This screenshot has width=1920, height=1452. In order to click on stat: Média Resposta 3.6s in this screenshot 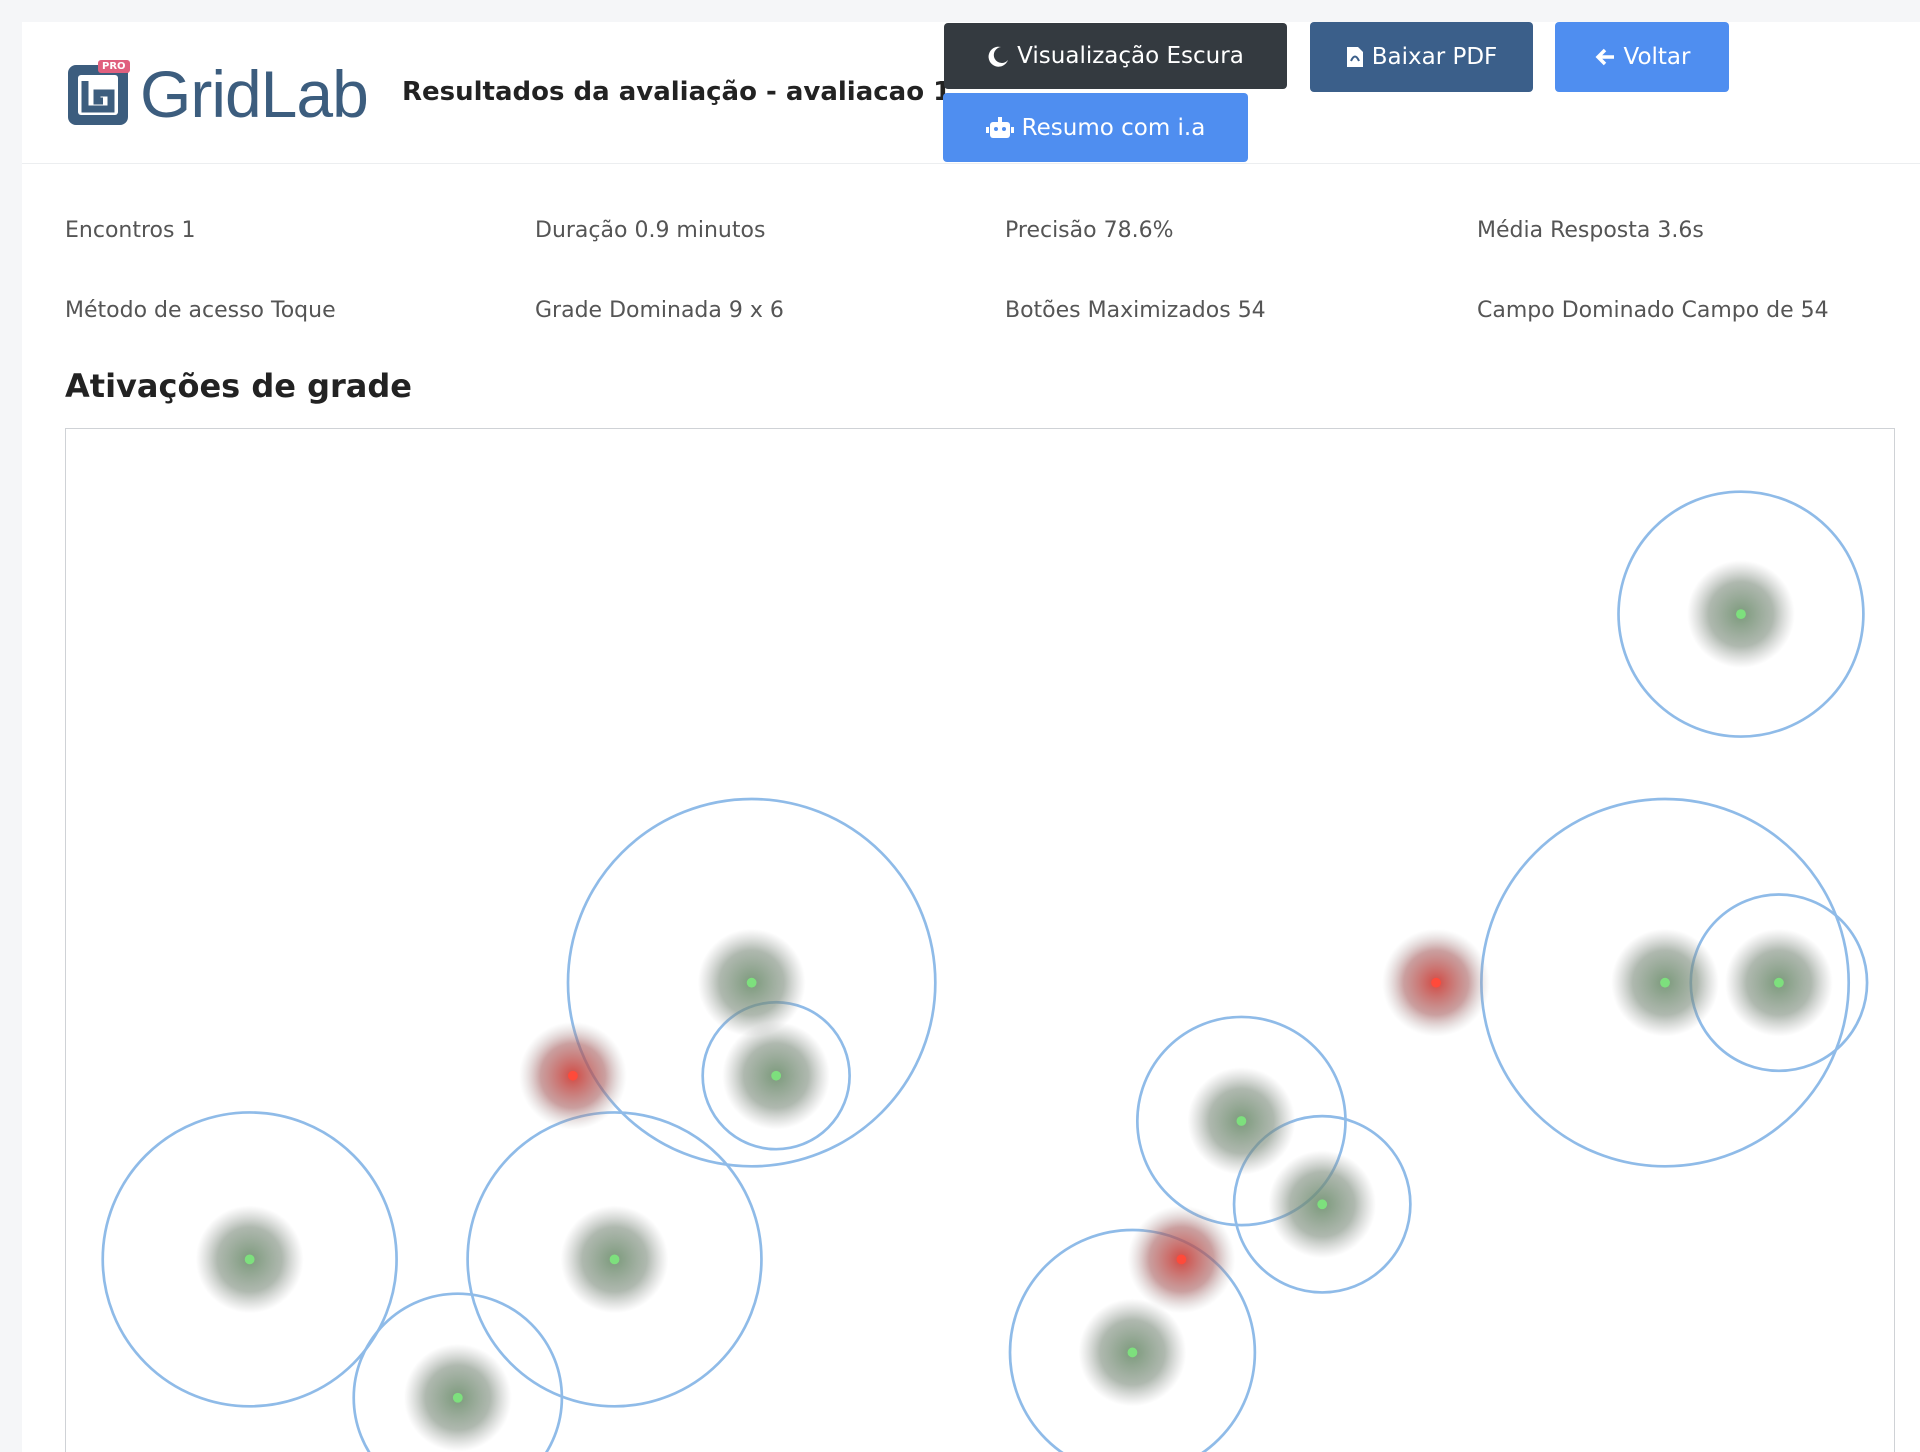, I will do `click(1590, 230)`.